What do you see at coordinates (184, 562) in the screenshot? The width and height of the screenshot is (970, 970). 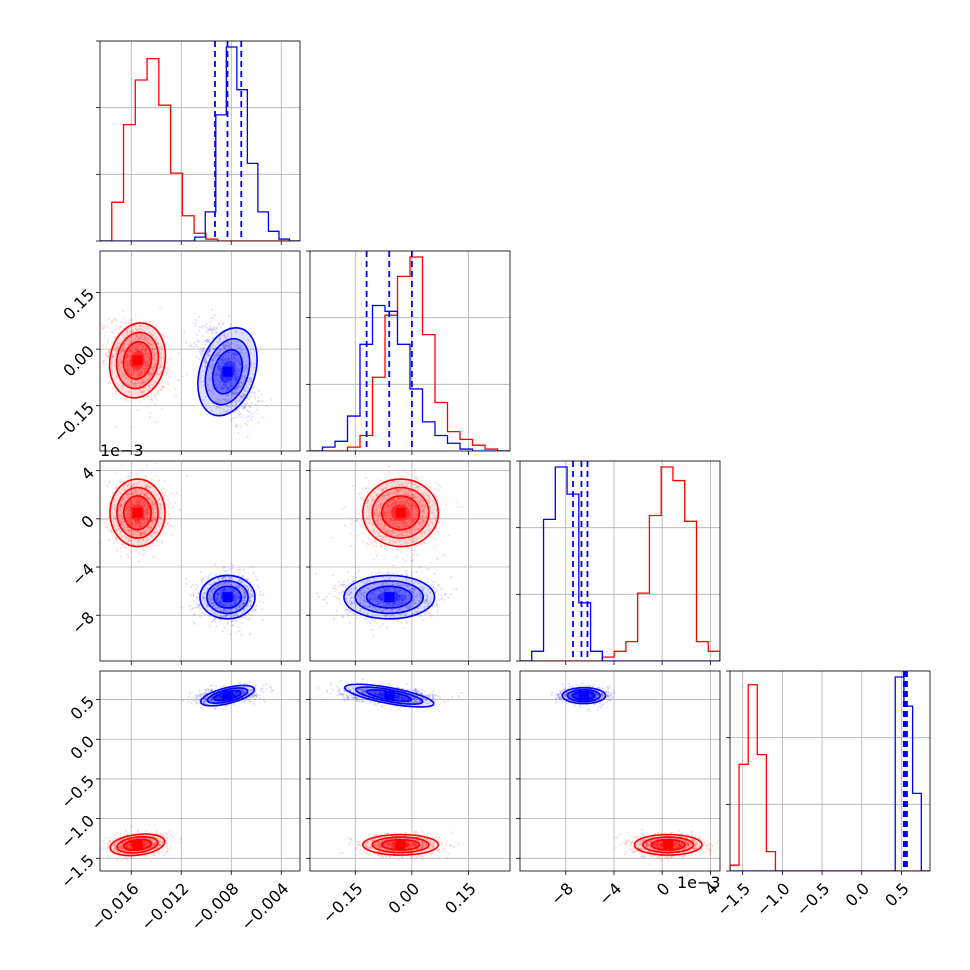 I see `panel-2-0: −8−404` at bounding box center [184, 562].